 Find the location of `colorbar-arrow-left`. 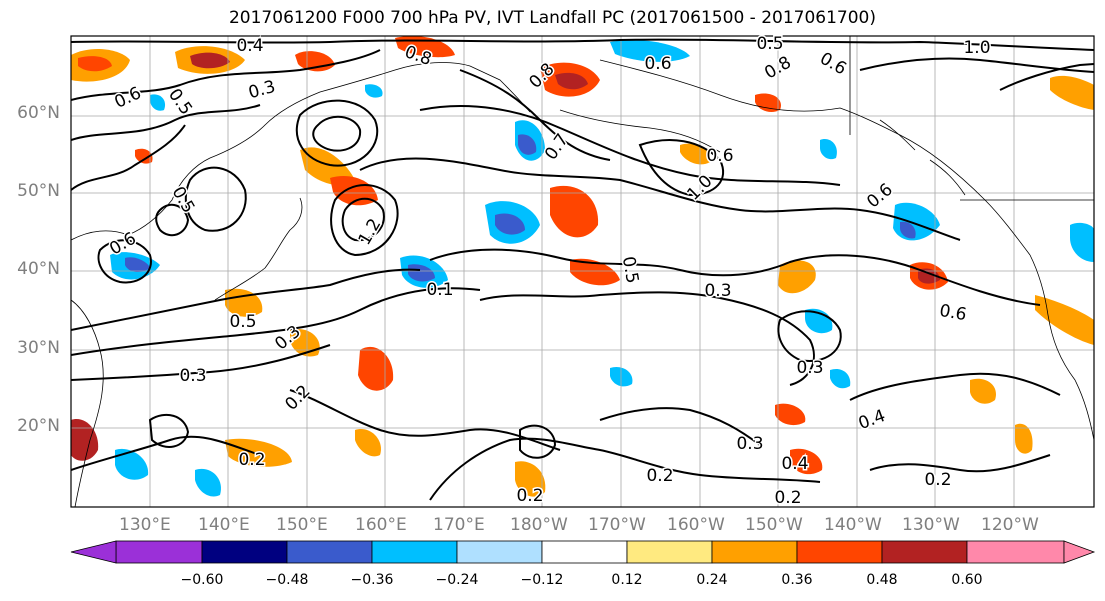

colorbar-arrow-left is located at coordinates (93, 552).